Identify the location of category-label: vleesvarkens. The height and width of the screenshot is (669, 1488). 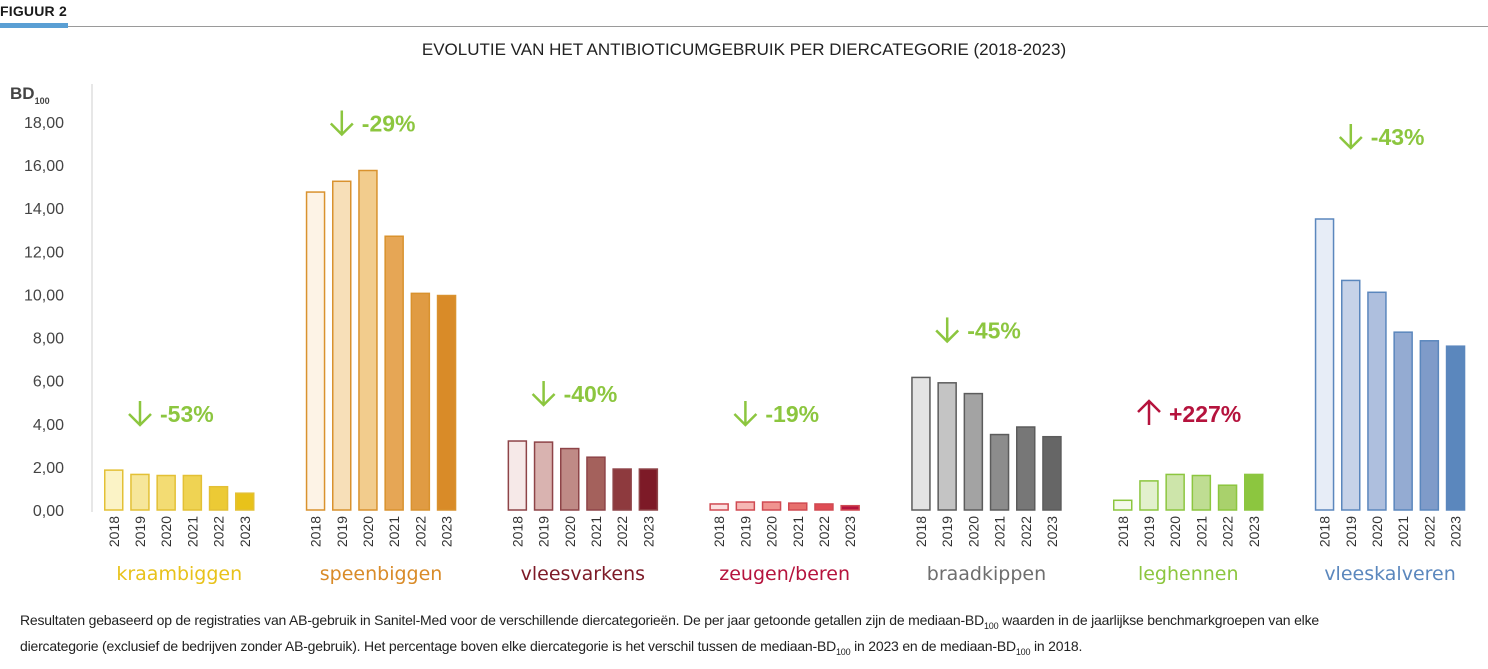
(583, 574).